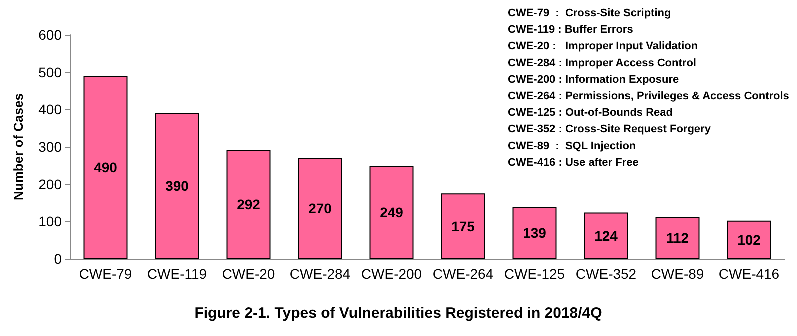 The height and width of the screenshot is (336, 797). What do you see at coordinates (649, 96) in the screenshot?
I see `annotation: CWE-264 : Permissions, Privileges & Access Controls` at bounding box center [649, 96].